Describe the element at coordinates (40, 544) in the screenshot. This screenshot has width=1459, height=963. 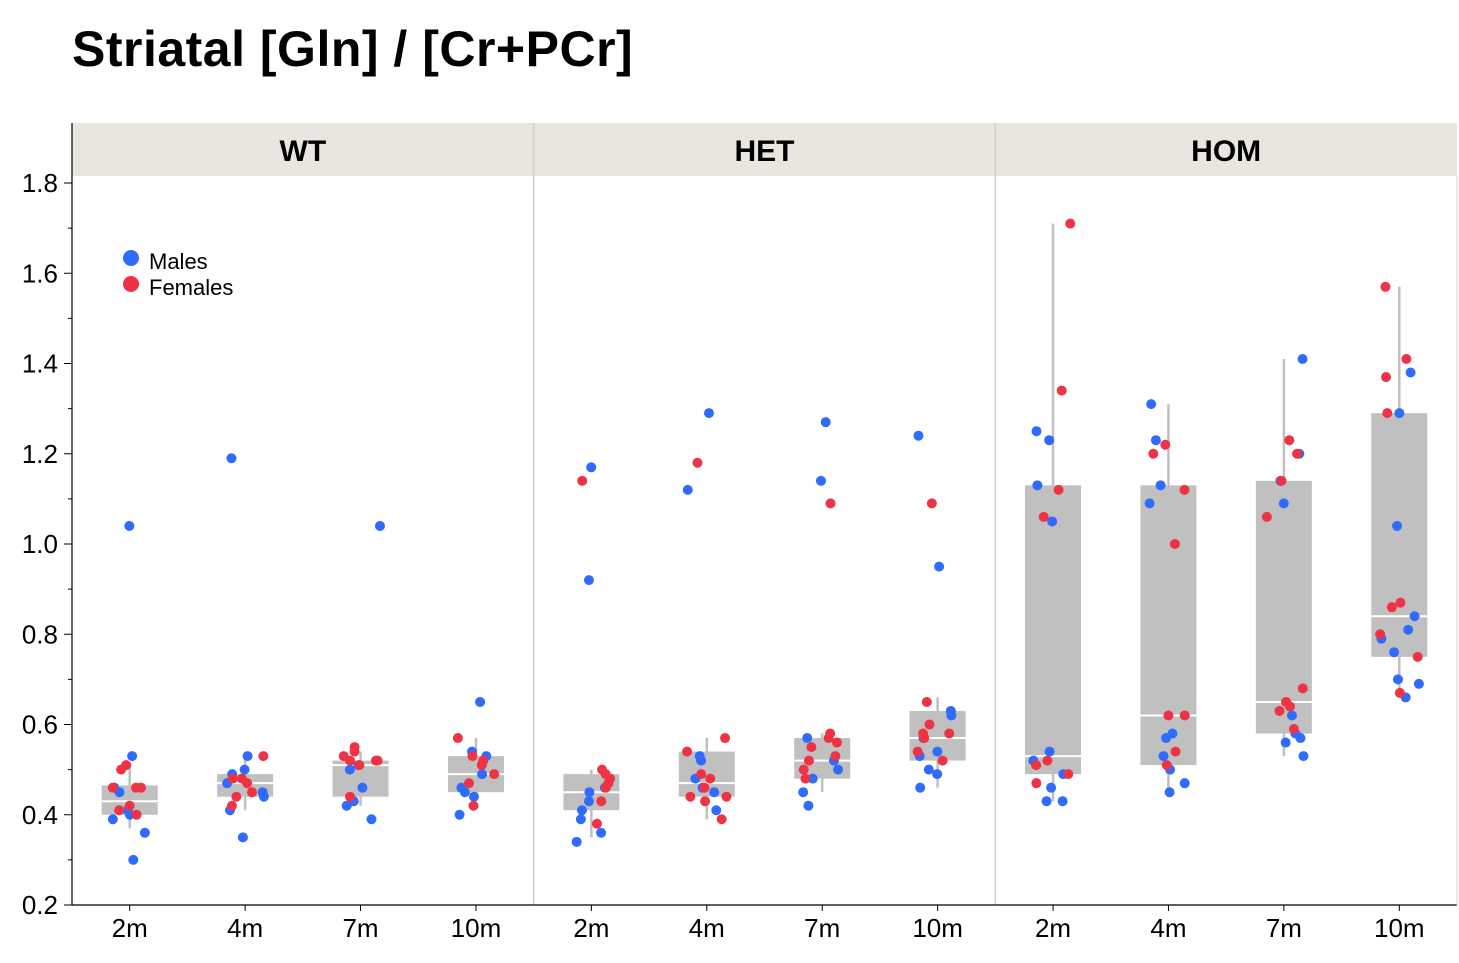
I see `y-tick-label: 1.0` at that location.